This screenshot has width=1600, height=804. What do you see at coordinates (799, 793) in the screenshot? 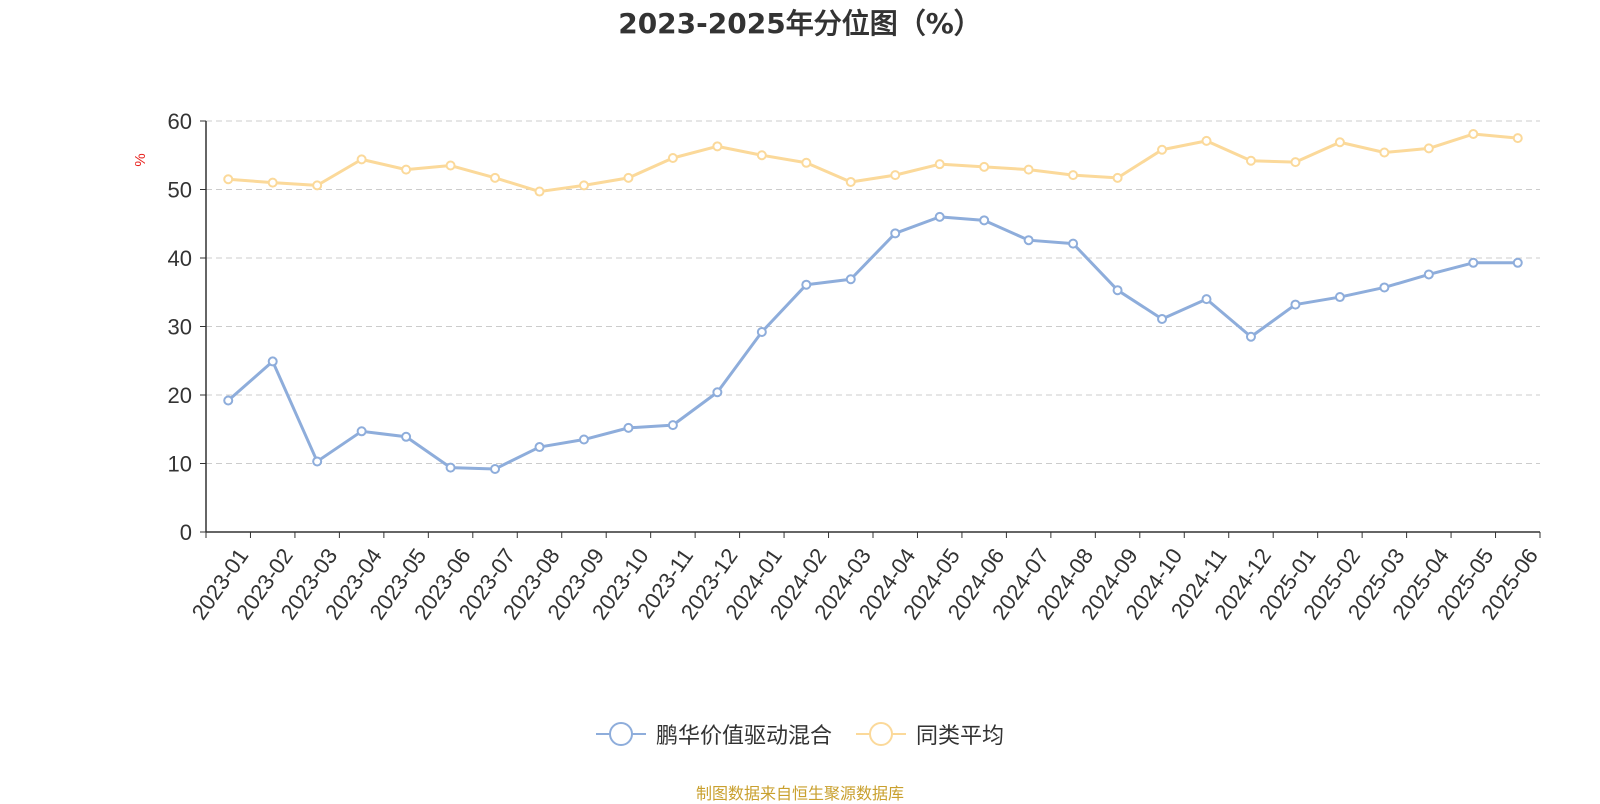
I see `source-note: 制图数据来自恒生聚源数据库` at bounding box center [799, 793].